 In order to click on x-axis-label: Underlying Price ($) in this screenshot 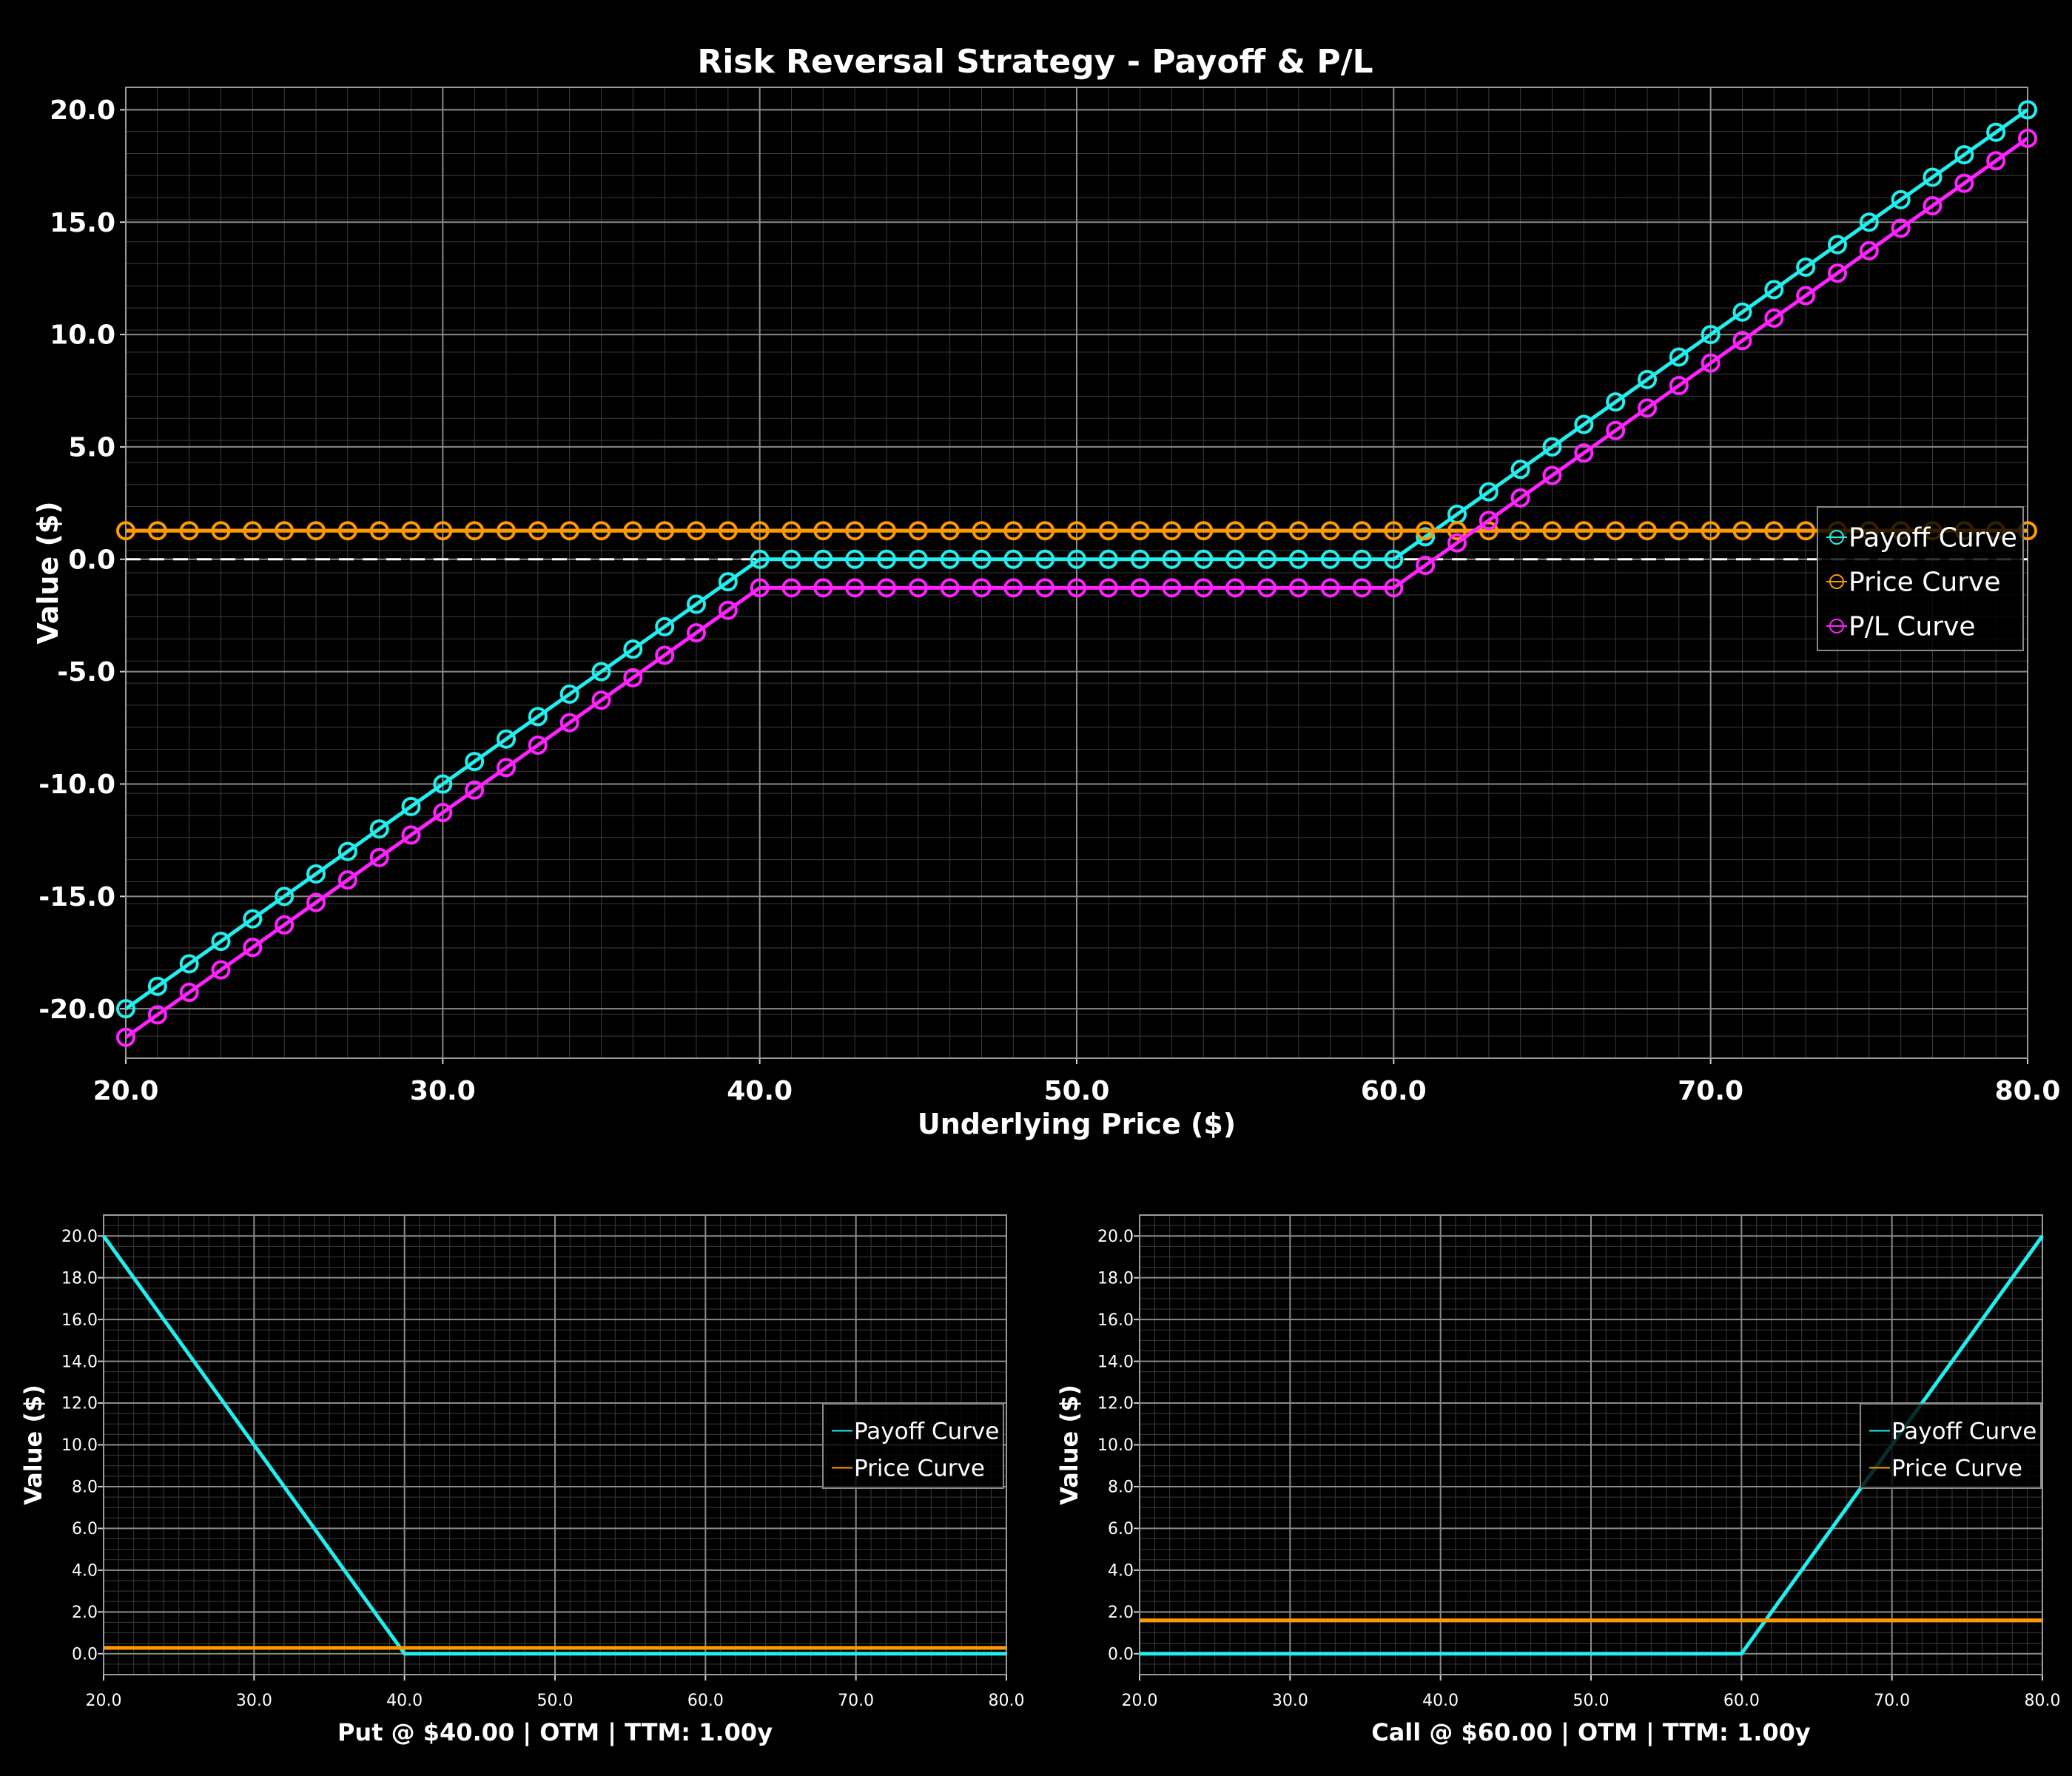, I will do `click(1077, 1124)`.